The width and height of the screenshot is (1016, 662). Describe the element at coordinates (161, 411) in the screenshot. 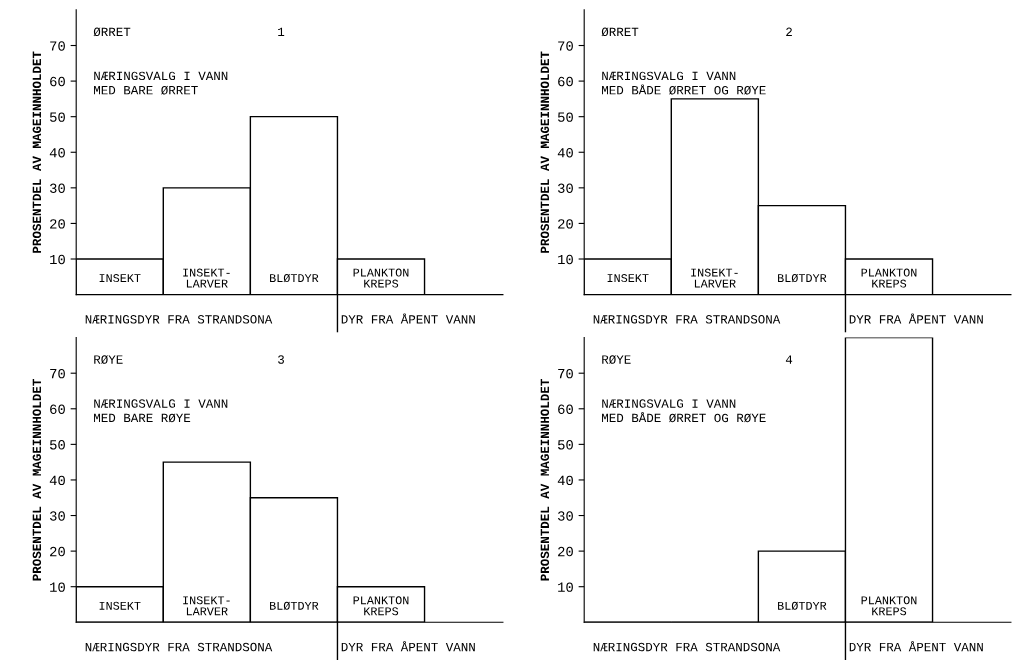

I see `annotation: NÆRINGSVALG I VANN MED BARE RØYE` at that location.